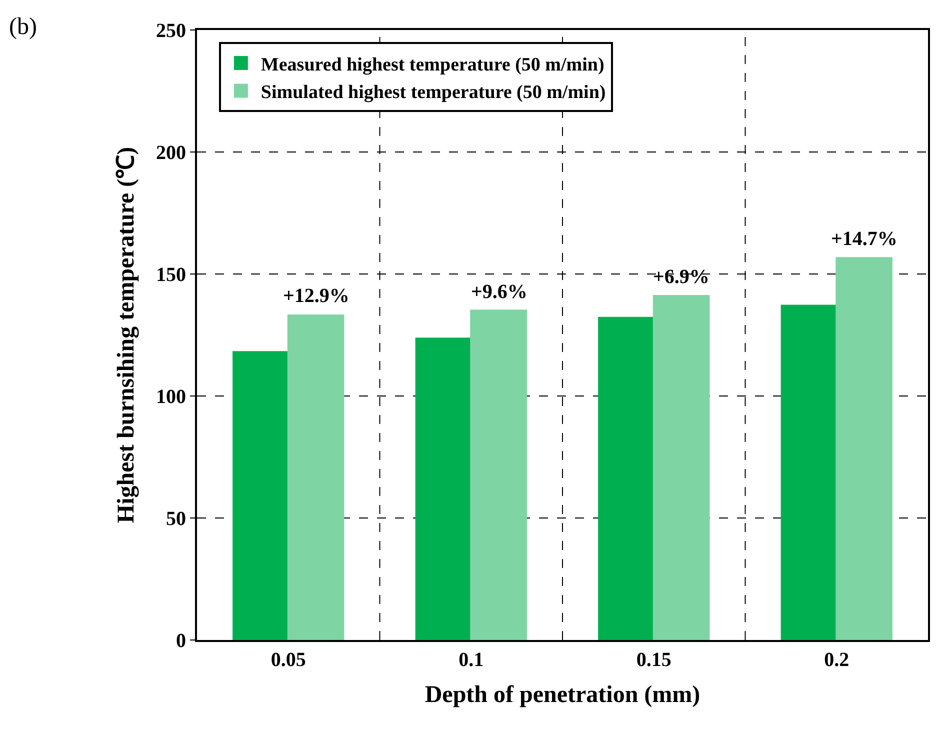 The height and width of the screenshot is (743, 937). What do you see at coordinates (181, 641) in the screenshot?
I see `y-tick-label: 0` at bounding box center [181, 641].